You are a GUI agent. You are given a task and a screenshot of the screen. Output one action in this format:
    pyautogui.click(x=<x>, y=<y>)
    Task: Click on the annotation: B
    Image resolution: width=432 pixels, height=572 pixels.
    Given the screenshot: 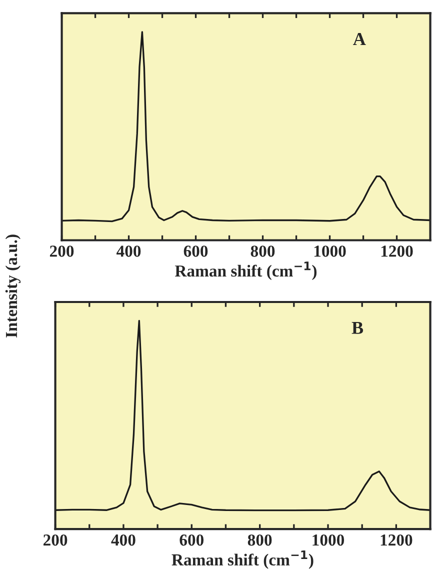 What is the action you would take?
    pyautogui.click(x=358, y=328)
    